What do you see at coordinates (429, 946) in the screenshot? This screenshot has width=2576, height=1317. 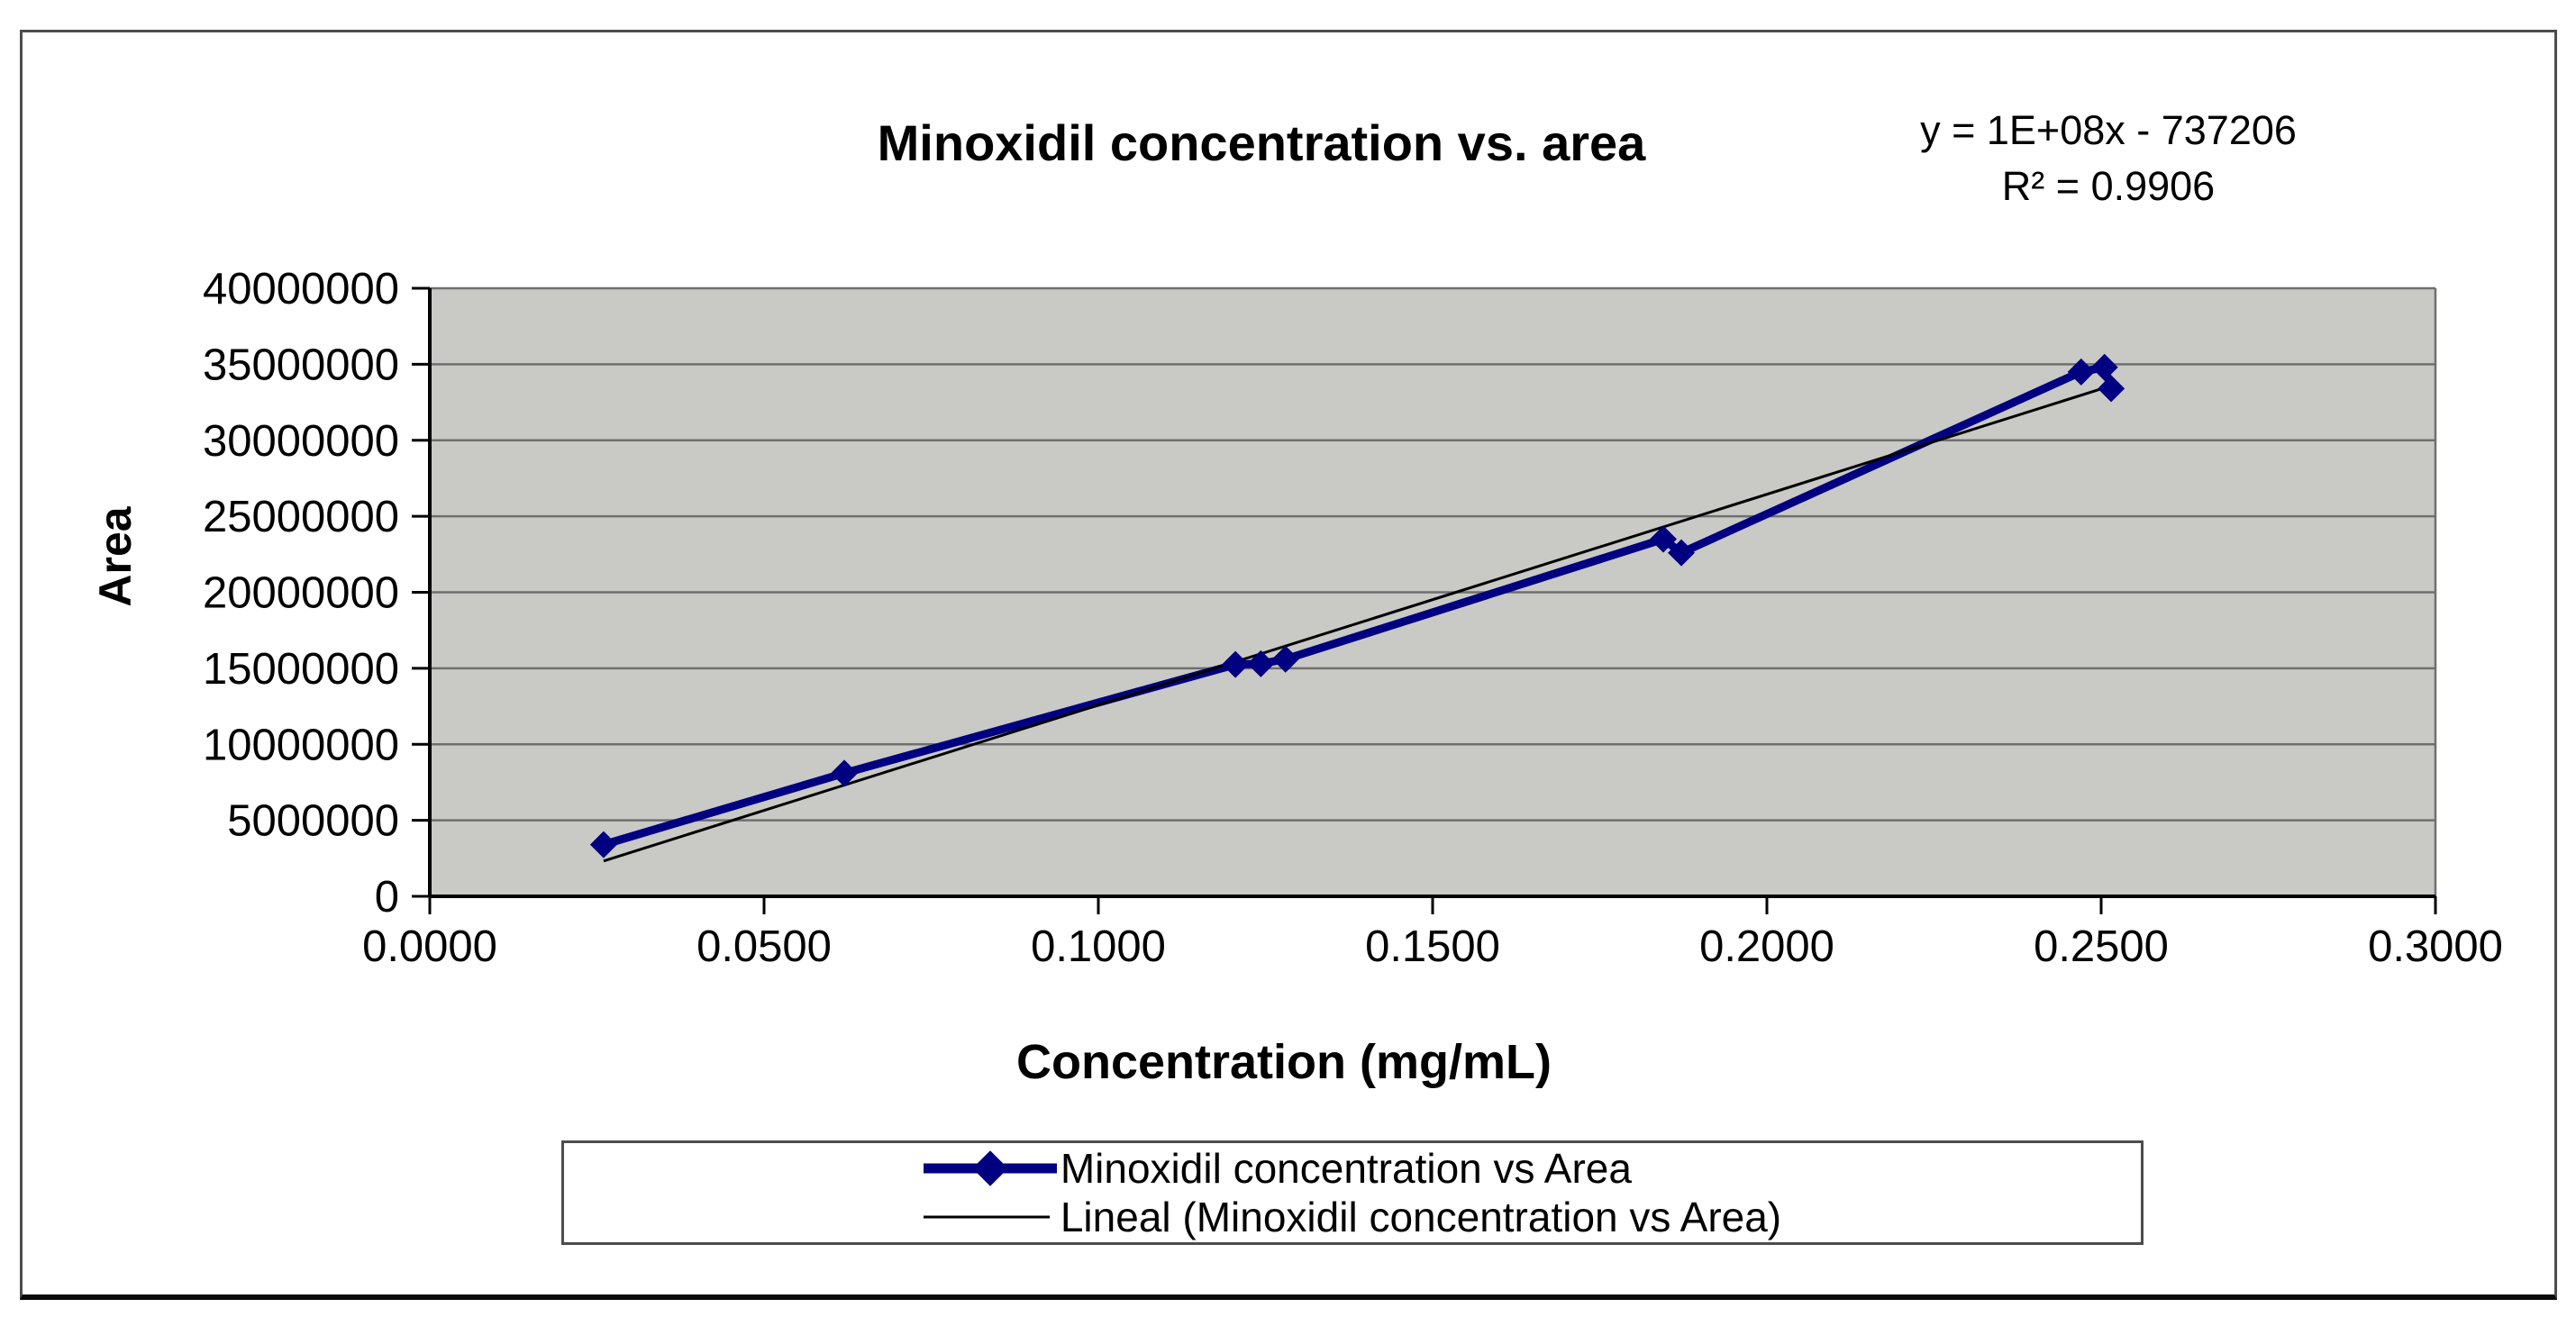 I see `x-tick-label: 0.0000` at bounding box center [429, 946].